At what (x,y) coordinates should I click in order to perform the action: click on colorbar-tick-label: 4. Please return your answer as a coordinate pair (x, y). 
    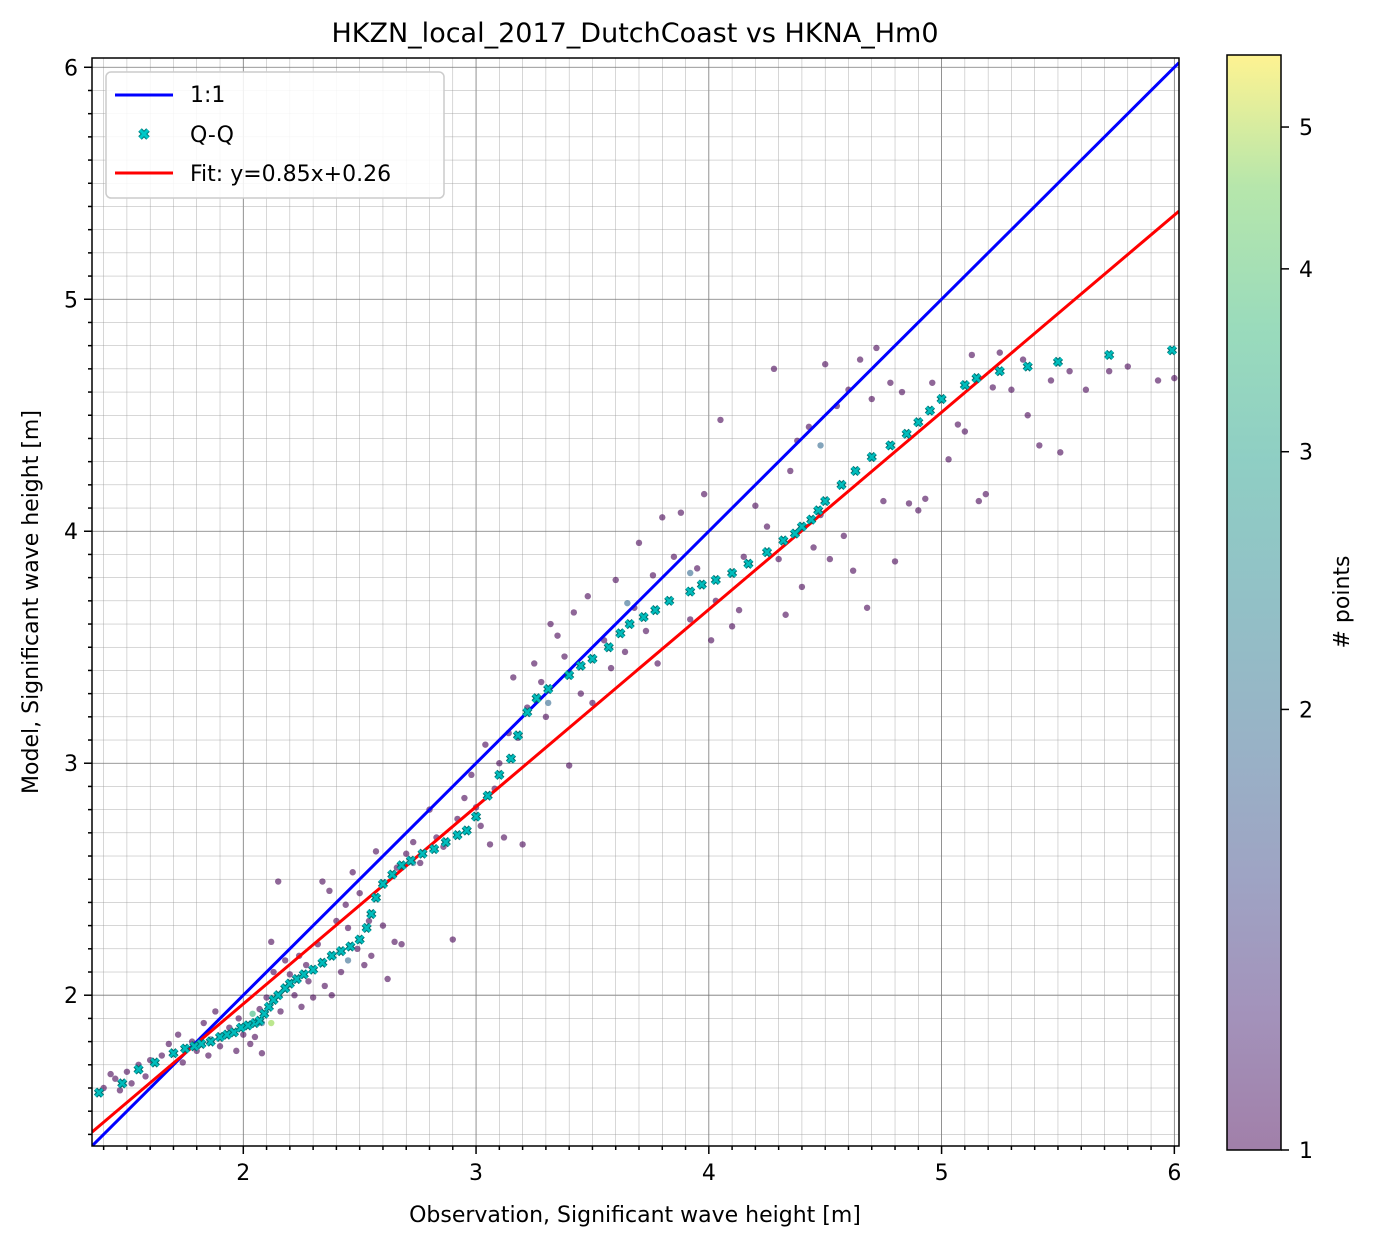
    Looking at the image, I should click on (1306, 270).